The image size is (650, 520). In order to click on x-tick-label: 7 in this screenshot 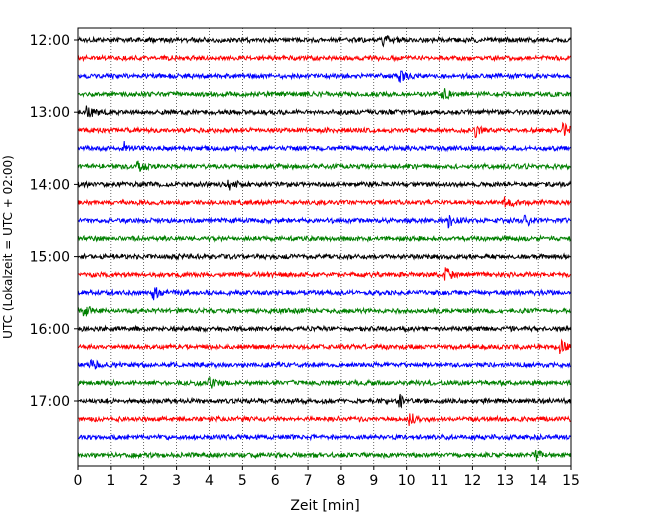, I will do `click(308, 481)`.